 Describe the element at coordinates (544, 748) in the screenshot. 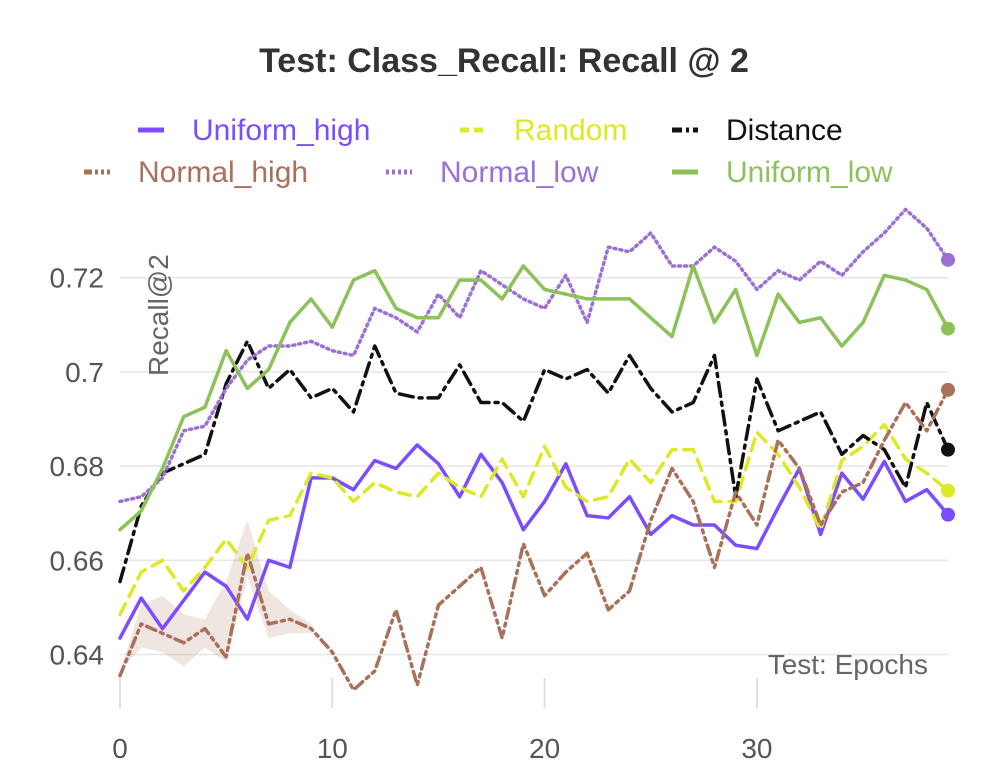

I see `x-tick-label: 20` at that location.